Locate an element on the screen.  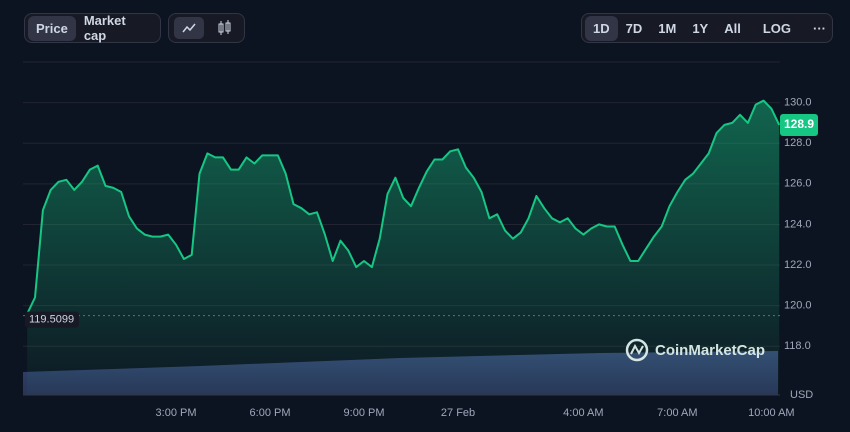
range-button: 1D is located at coordinates (601, 28).